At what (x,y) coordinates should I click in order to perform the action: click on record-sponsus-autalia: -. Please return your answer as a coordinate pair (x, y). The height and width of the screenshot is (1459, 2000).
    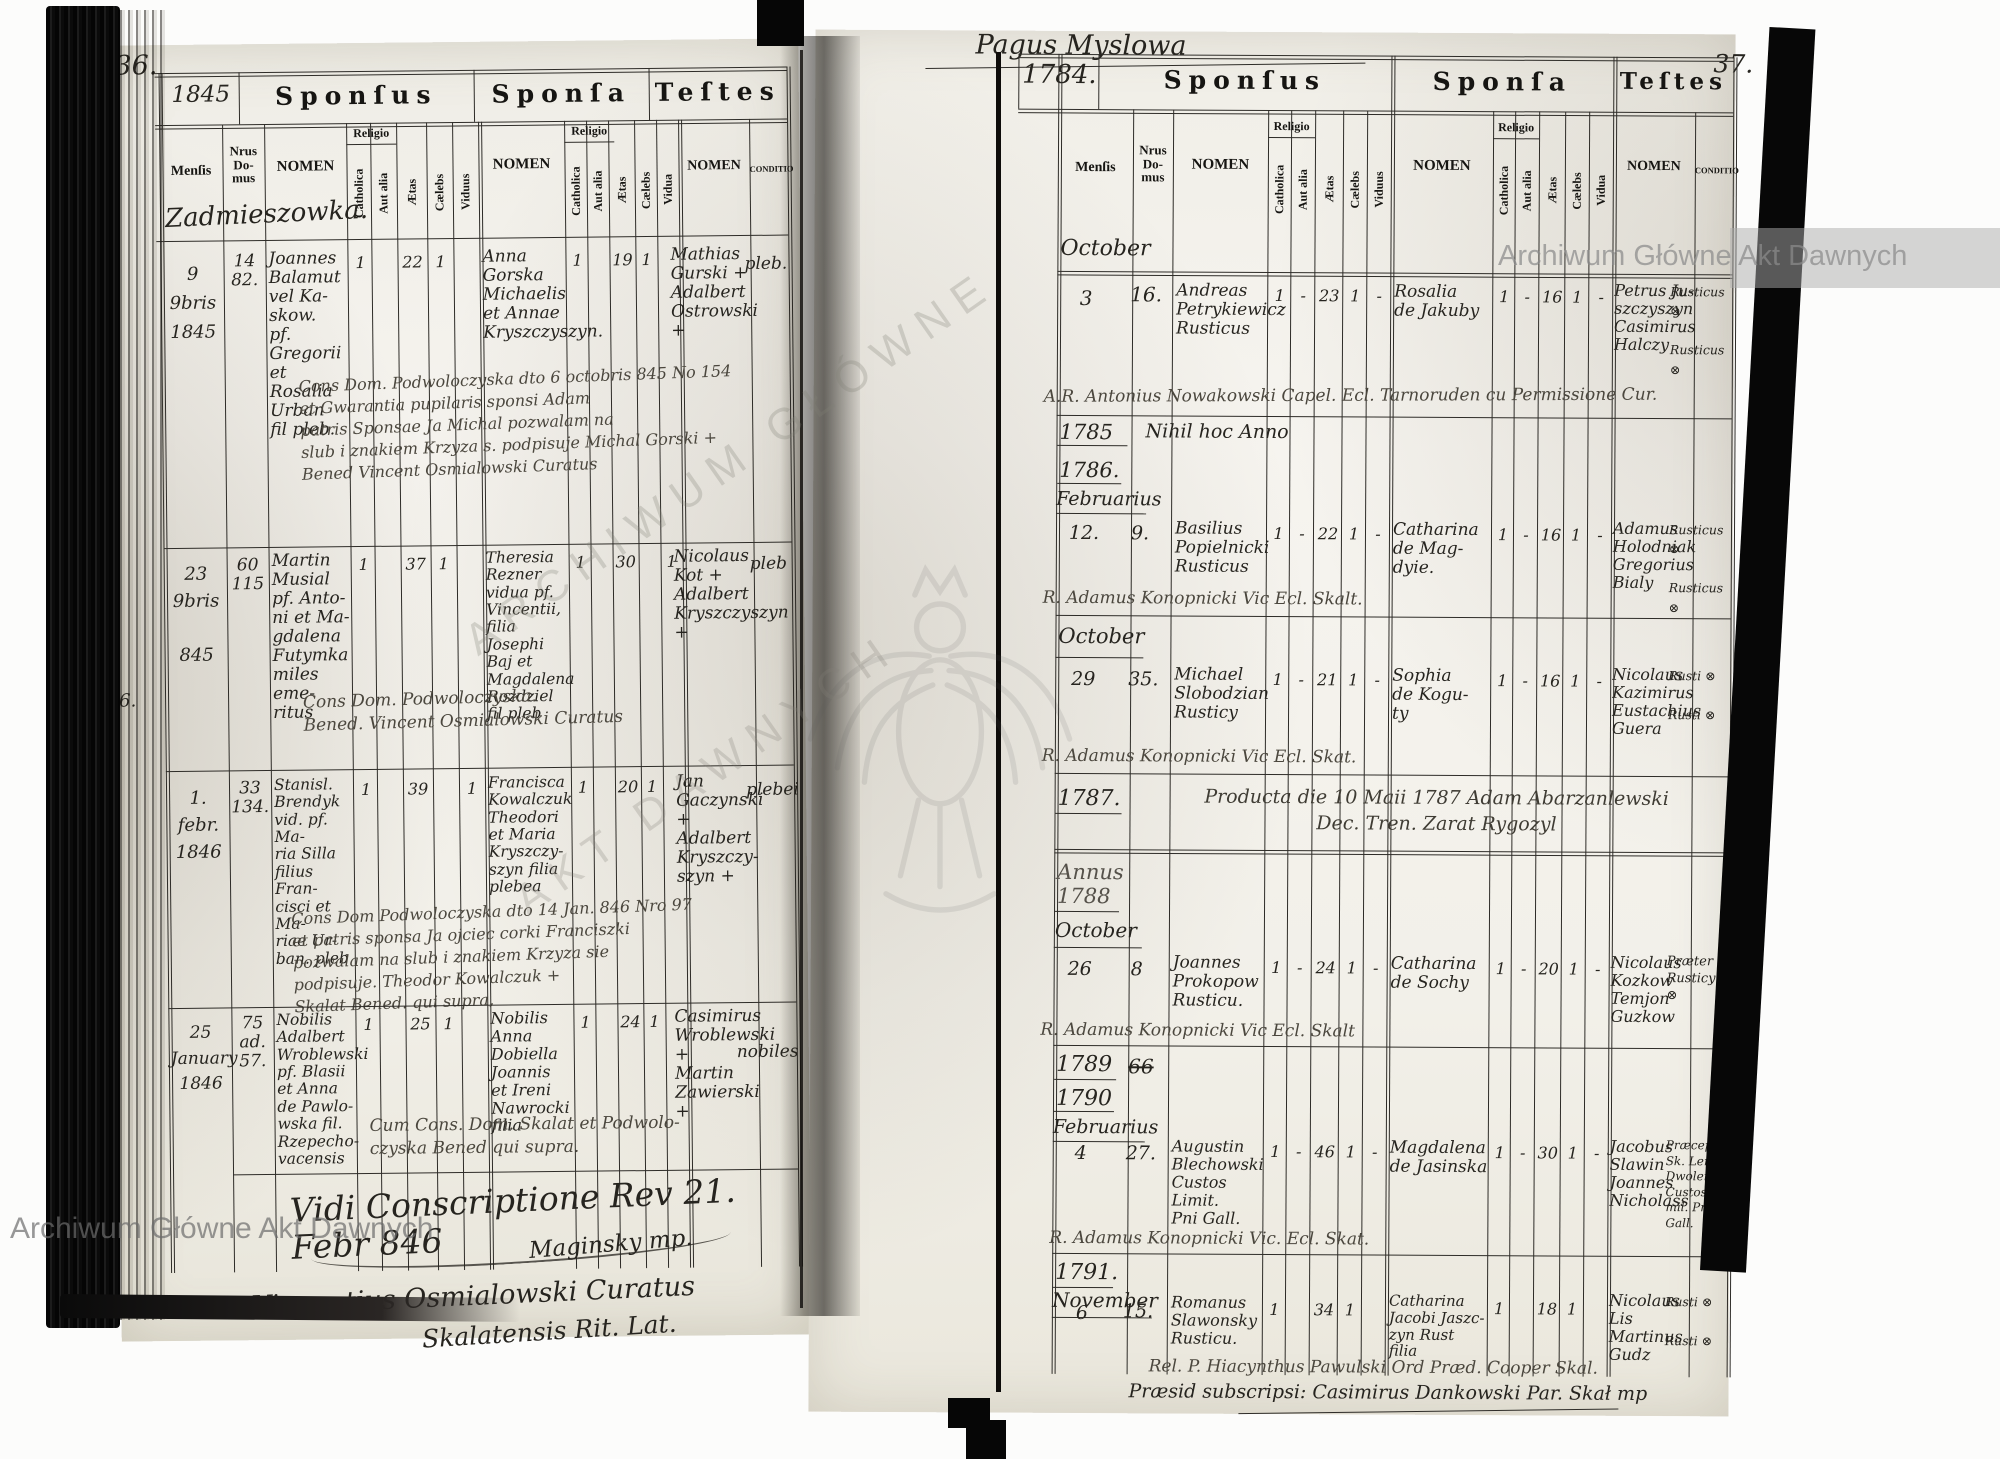
    Looking at the image, I should click on (1301, 680).